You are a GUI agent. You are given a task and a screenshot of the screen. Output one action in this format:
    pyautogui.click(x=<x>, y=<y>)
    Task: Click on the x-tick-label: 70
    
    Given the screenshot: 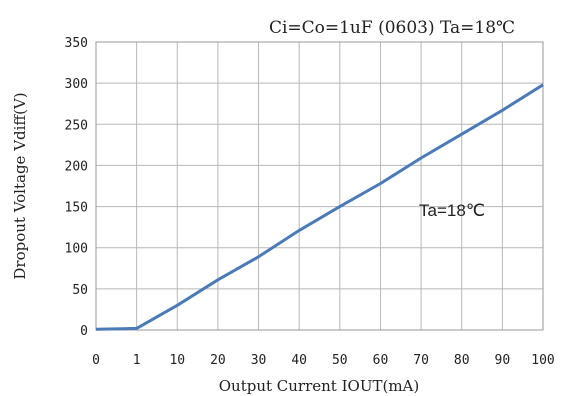 What is the action you would take?
    pyautogui.click(x=421, y=360)
    